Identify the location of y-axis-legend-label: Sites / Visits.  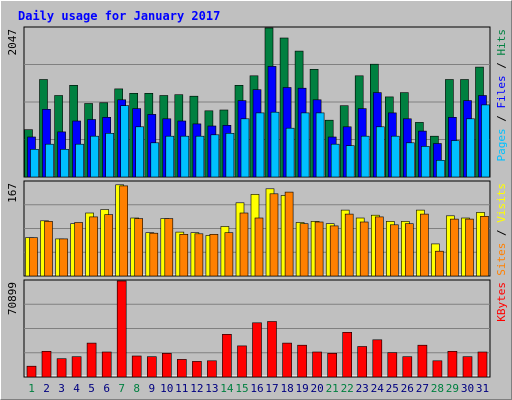
(501, 229).